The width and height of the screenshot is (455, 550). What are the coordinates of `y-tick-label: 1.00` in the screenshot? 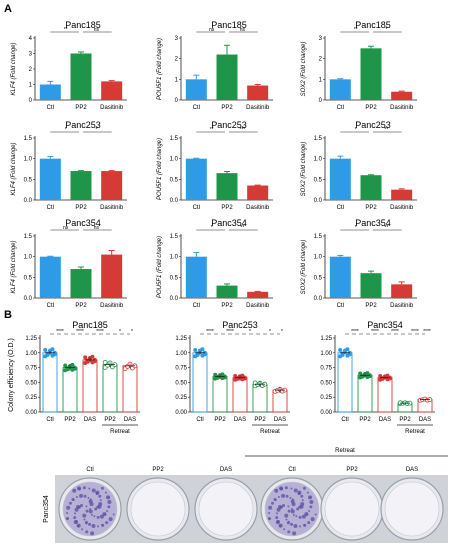 It's located at (181, 354).